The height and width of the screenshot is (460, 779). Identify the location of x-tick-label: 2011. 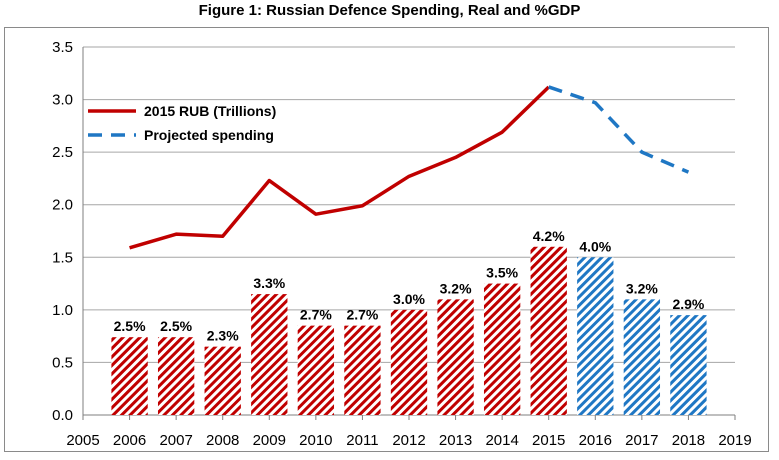
(362, 440).